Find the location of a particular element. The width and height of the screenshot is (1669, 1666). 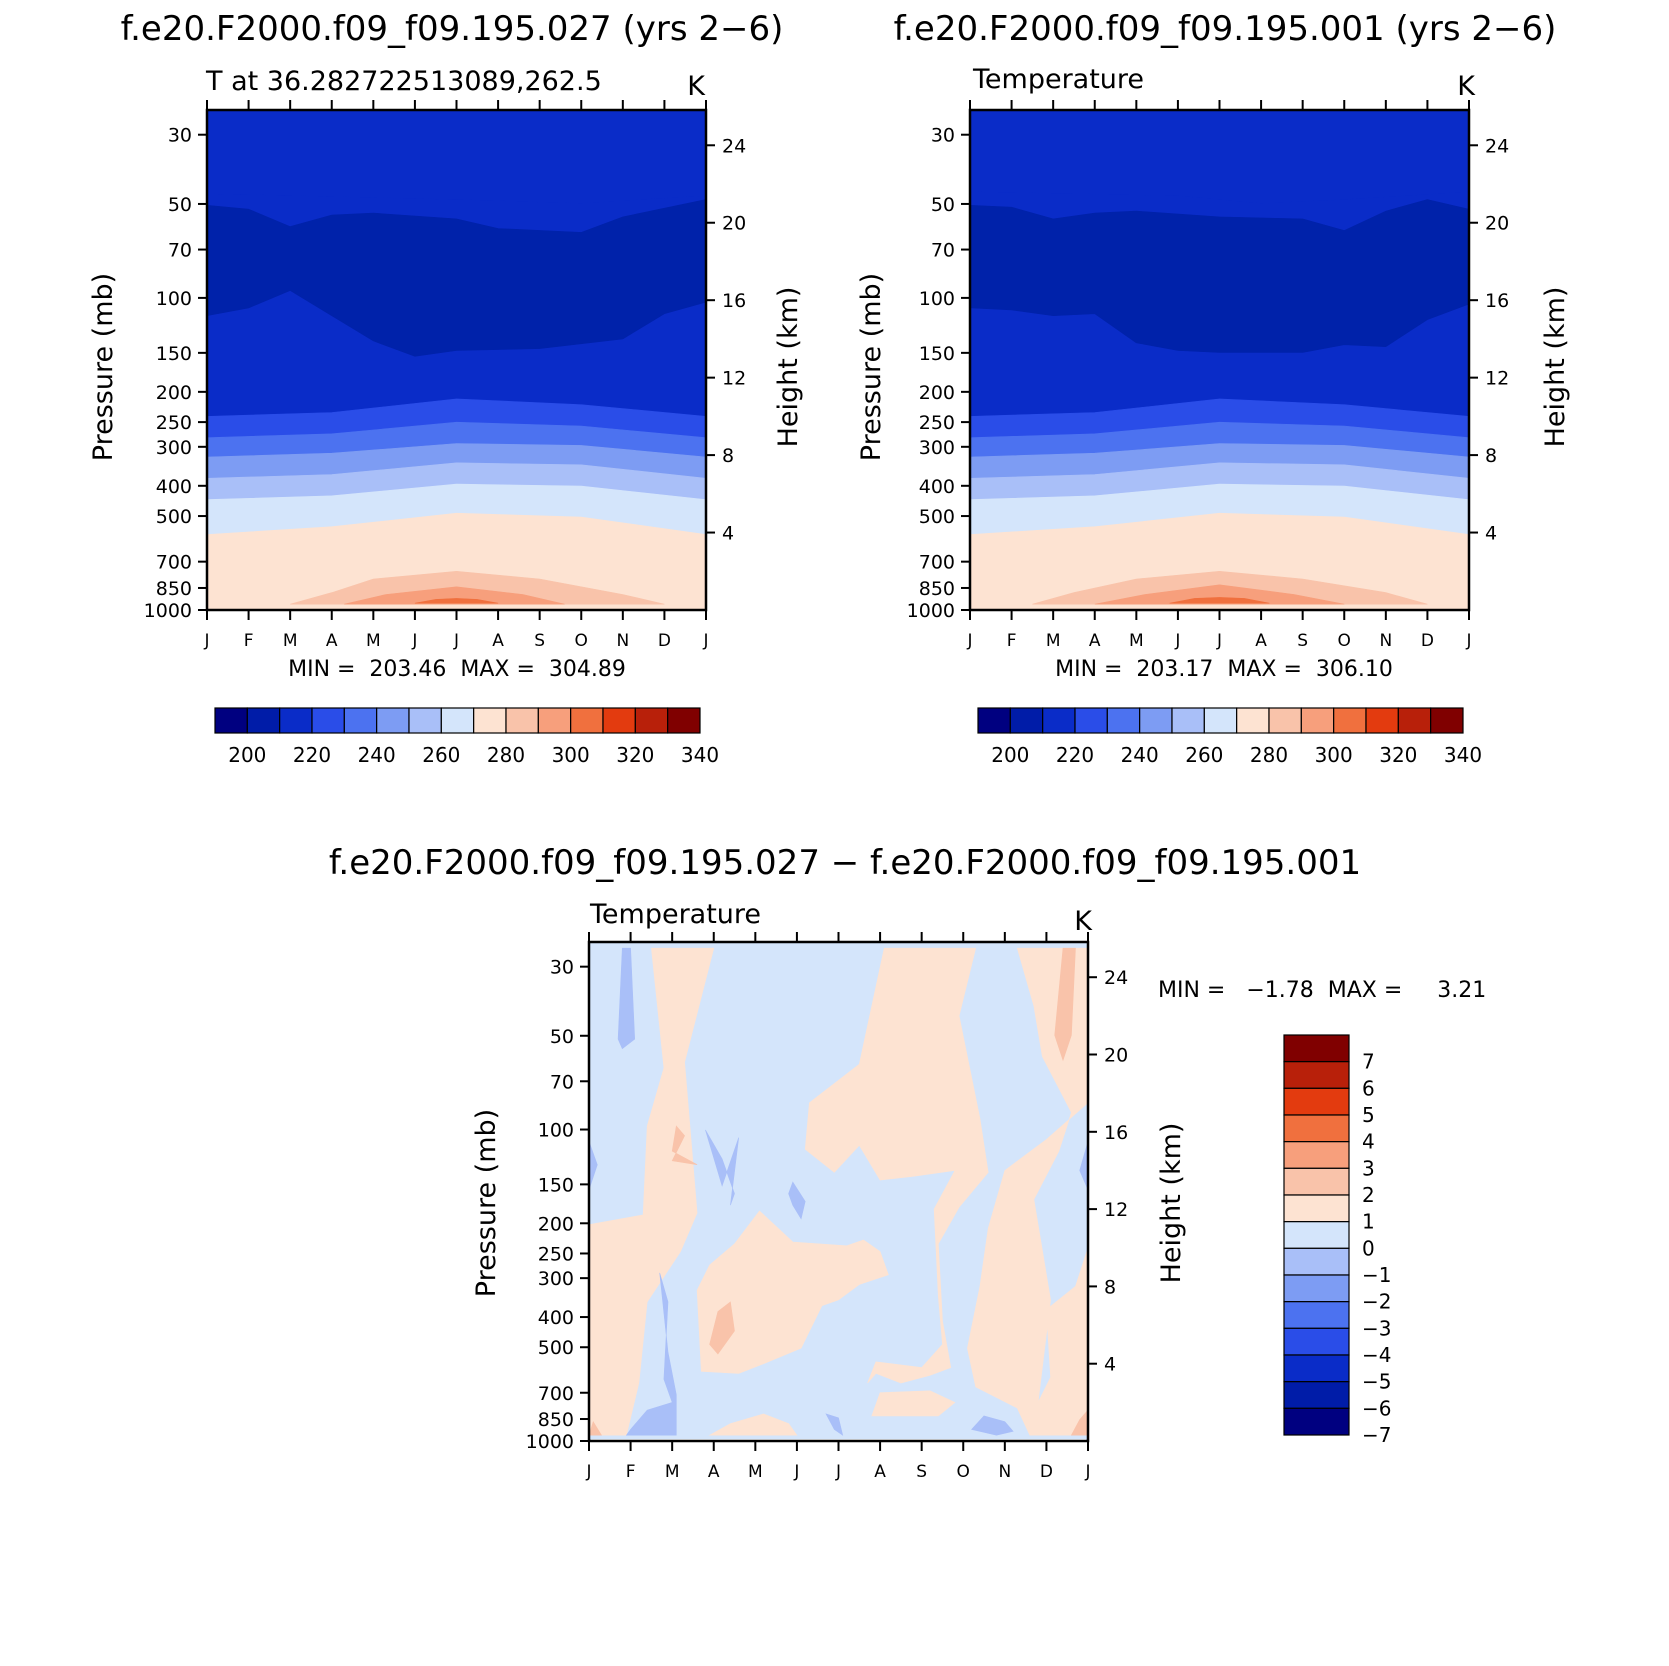

pressure-tick-label: 850 is located at coordinates (937, 589).